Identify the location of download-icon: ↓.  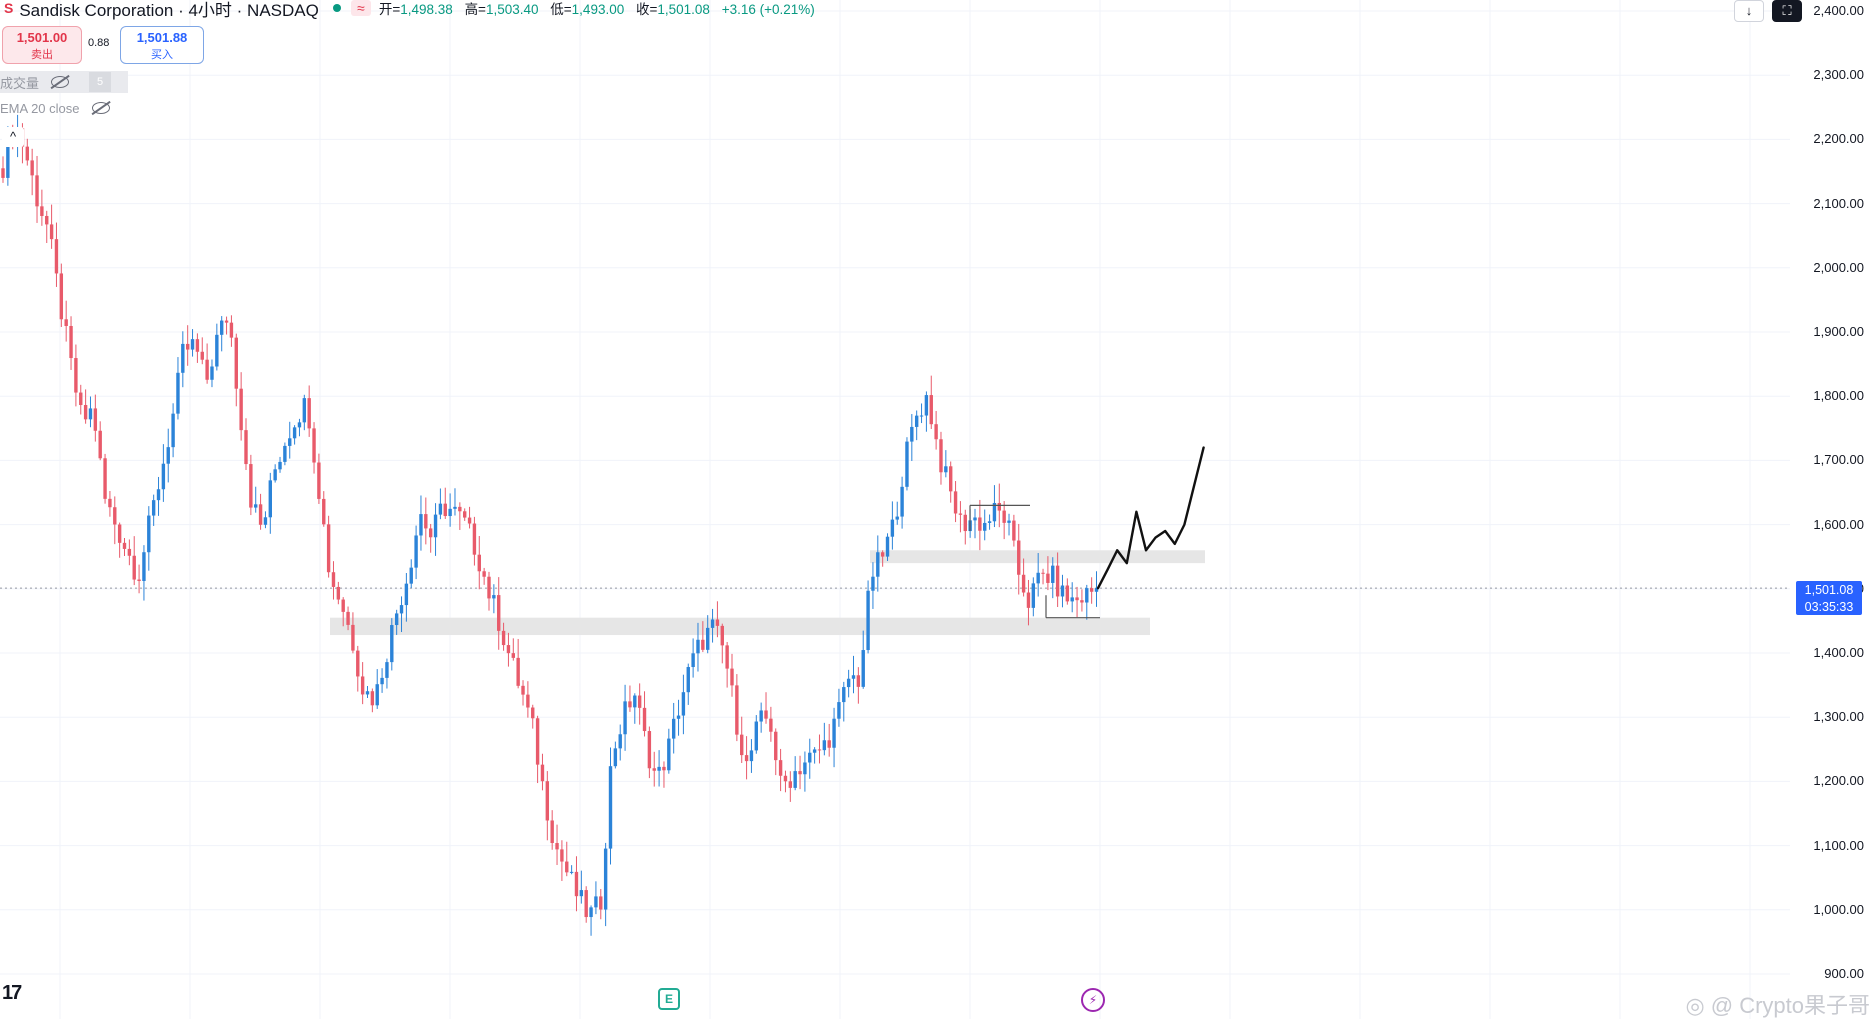
(1749, 11).